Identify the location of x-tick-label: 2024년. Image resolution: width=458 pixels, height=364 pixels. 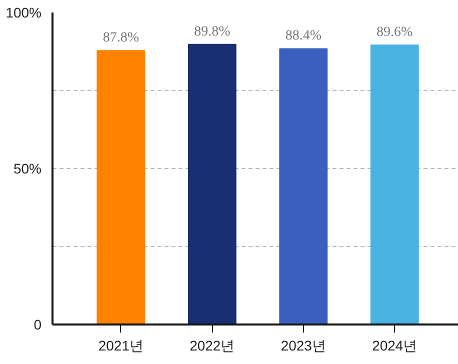
(395, 346).